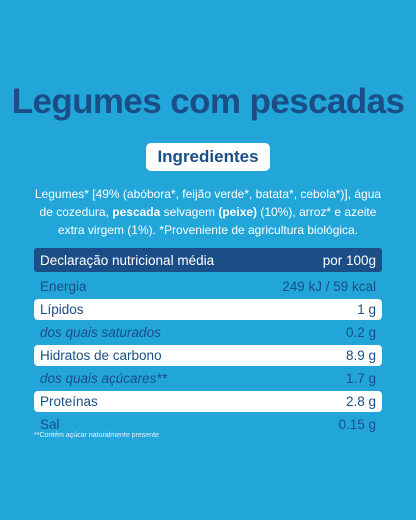 This screenshot has width=416, height=520. Describe the element at coordinates (208, 401) in the screenshot. I see `table-row: Proteínas 2.8 g` at that location.